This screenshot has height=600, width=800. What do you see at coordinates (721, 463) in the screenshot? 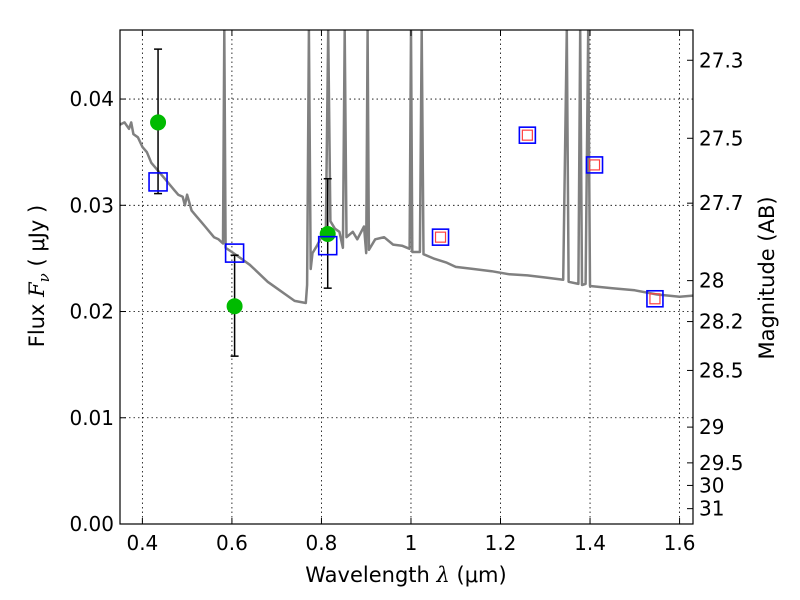
I see `y2-tick-label: 29.5` at bounding box center [721, 463].